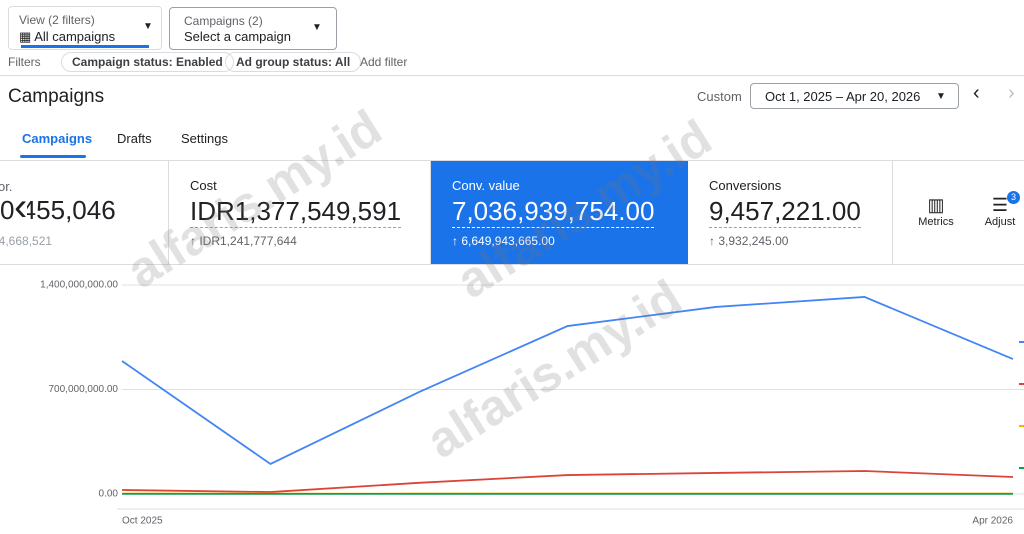 This screenshot has height=534, width=1024. Describe the element at coordinates (293, 62) in the screenshot. I see `filter-chip: Ad group status: All` at that location.